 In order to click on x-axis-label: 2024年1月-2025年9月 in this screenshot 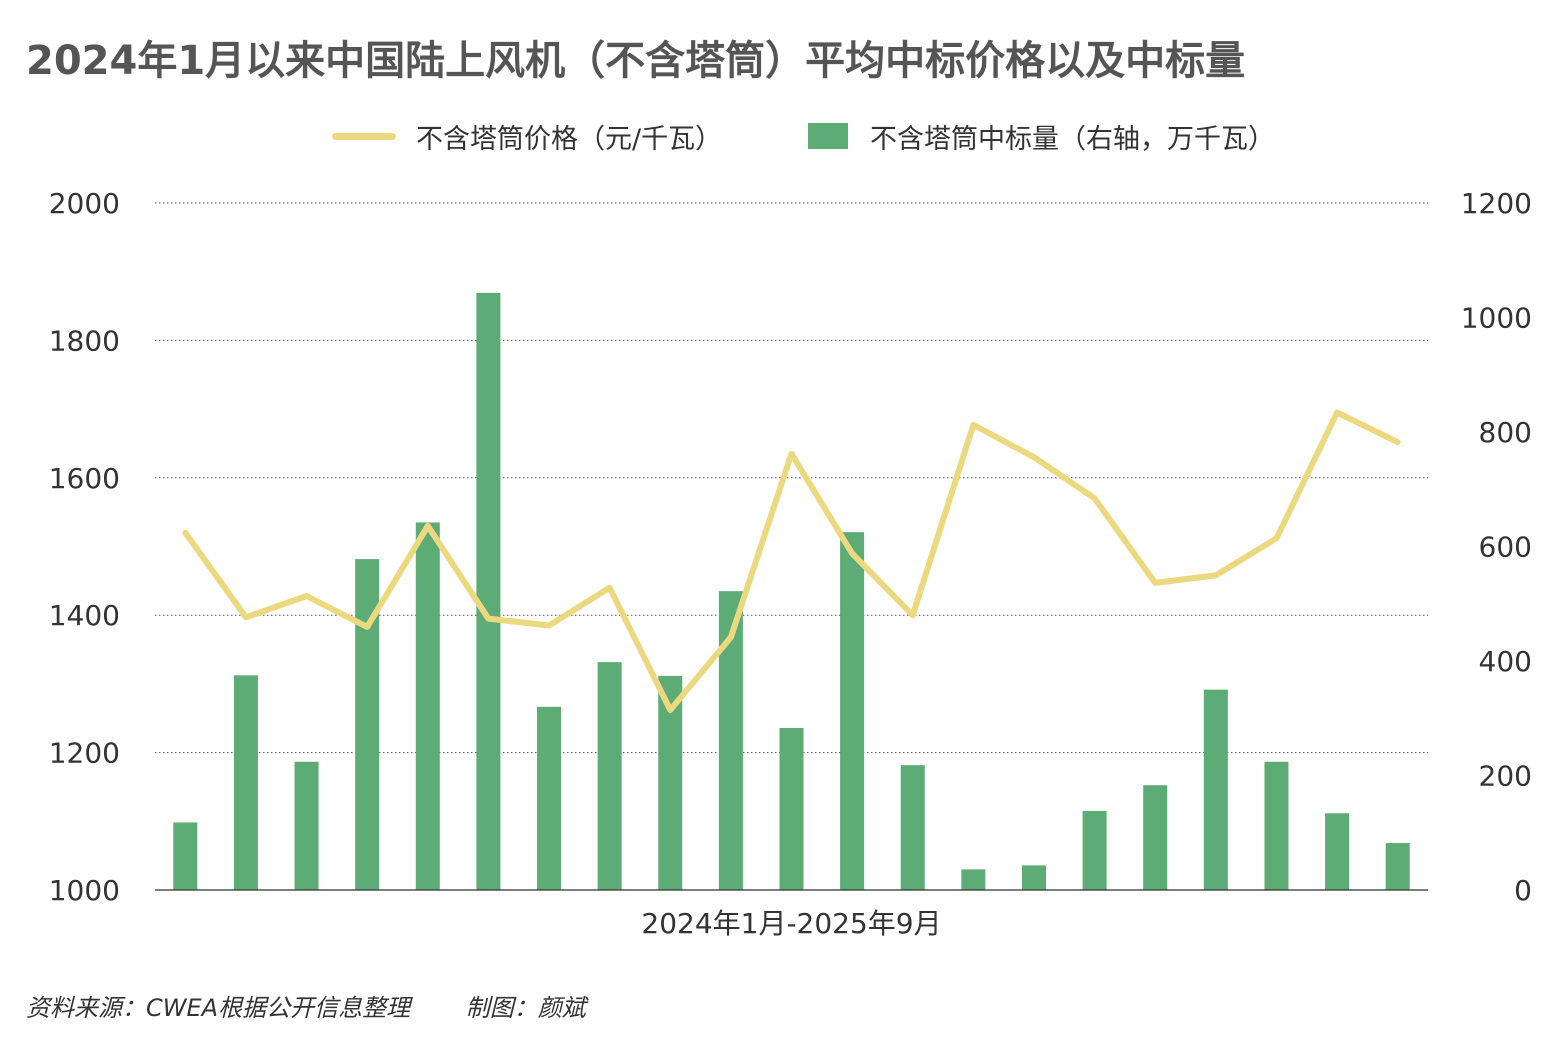, I will do `click(791, 923)`.